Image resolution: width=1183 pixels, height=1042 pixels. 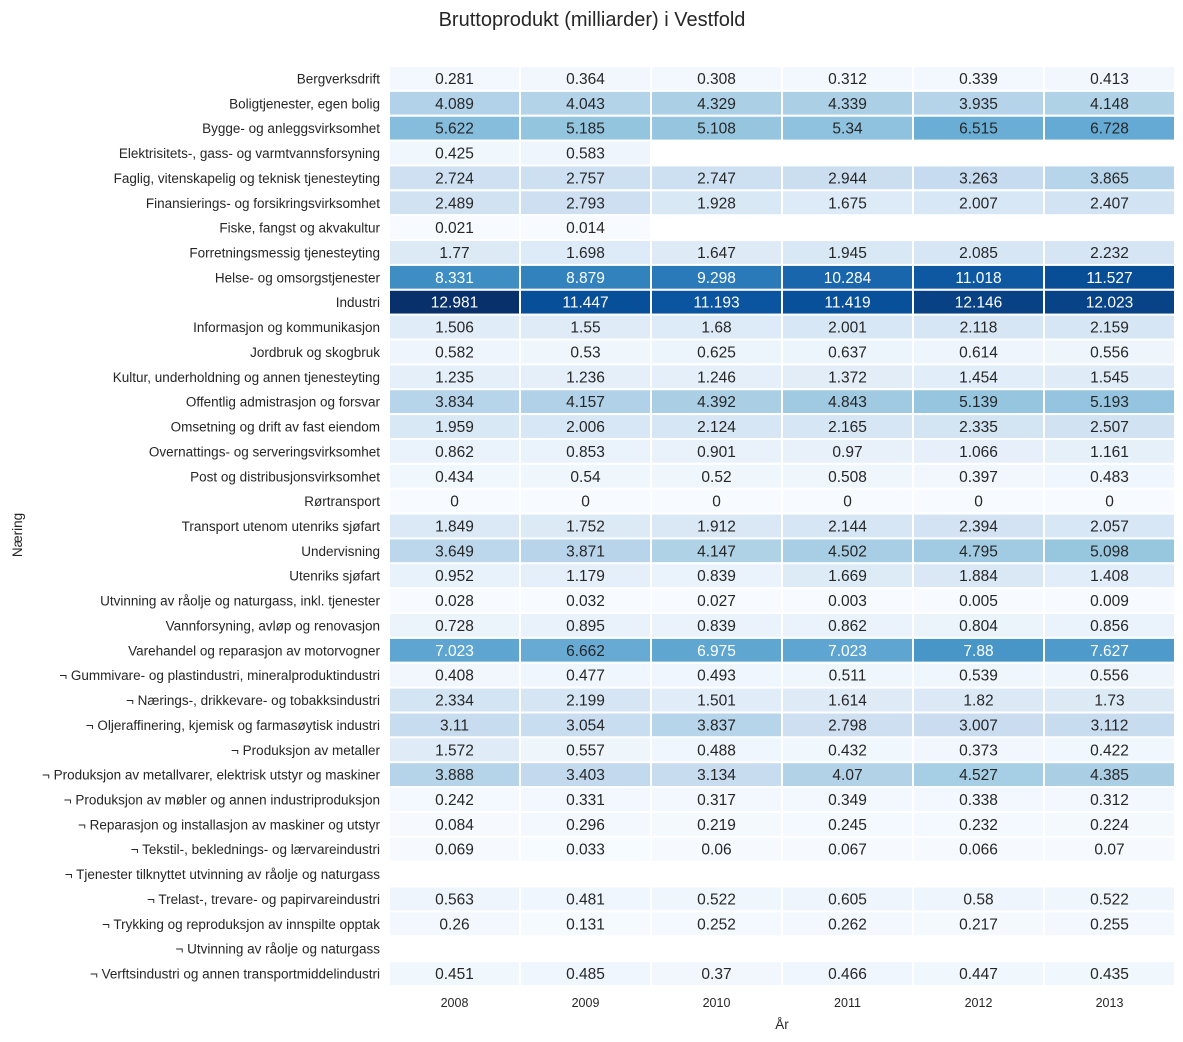 I want to click on cell-value-label: 1.235, so click(x=454, y=377).